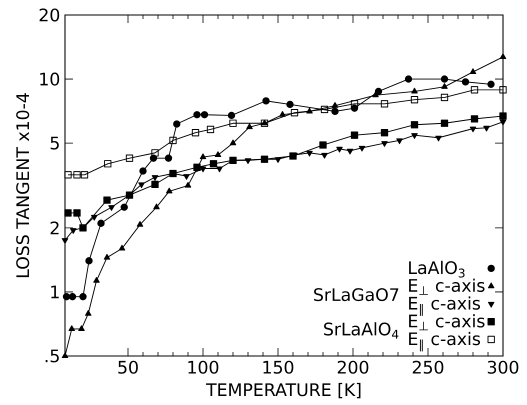 Image resolution: width=527 pixels, height=405 pixels. I want to click on x-tick-label: 200, so click(353, 367).